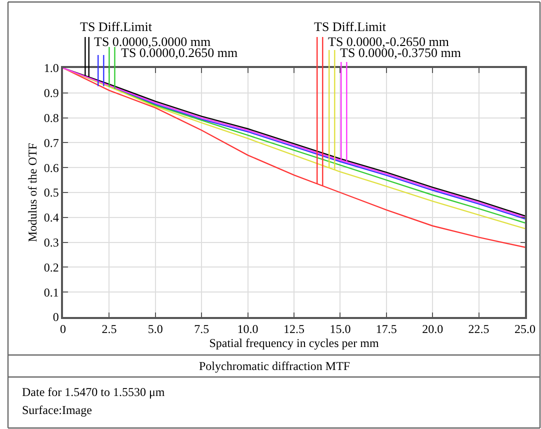 The width and height of the screenshot is (541, 429). What do you see at coordinates (94, 392) in the screenshot?
I see `text: Date for 1.5470 to 1.5530 μm` at bounding box center [94, 392].